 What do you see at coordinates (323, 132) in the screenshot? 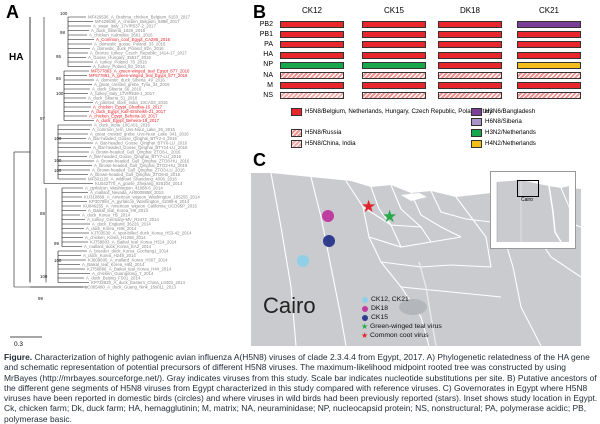
I see `segment-legend-label: H5N8/Russia` at bounding box center [323, 132].